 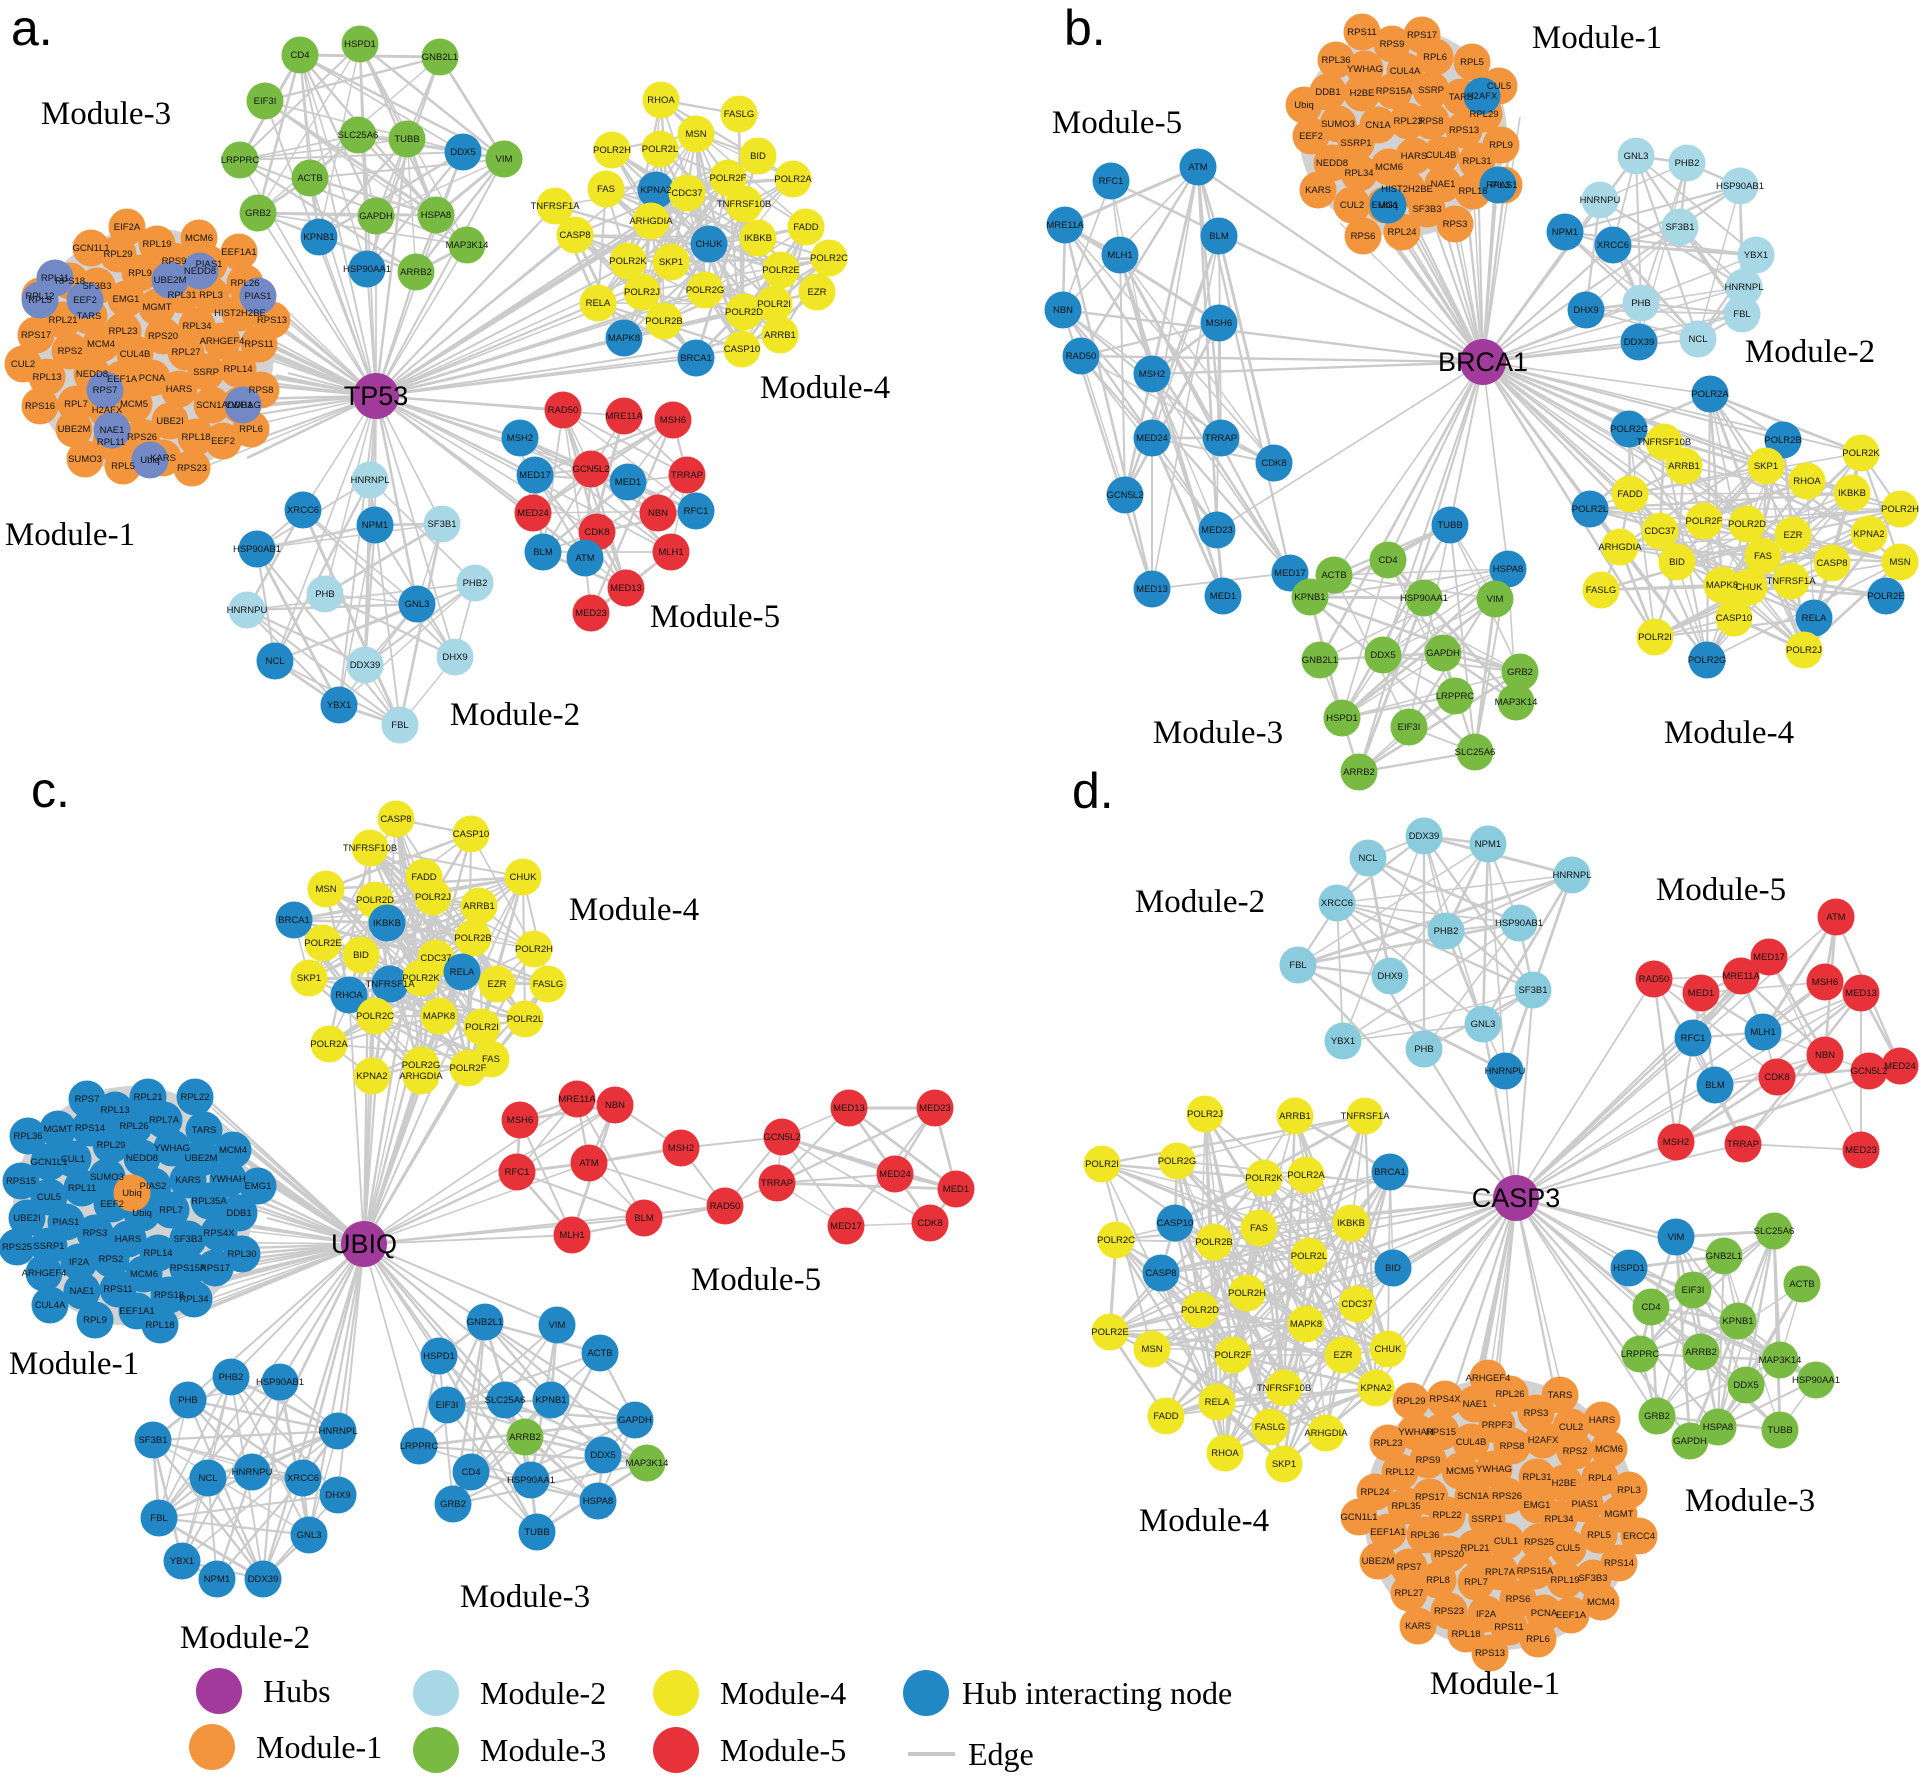 I want to click on svg-text: KPNB1, so click(x=550, y=1400).